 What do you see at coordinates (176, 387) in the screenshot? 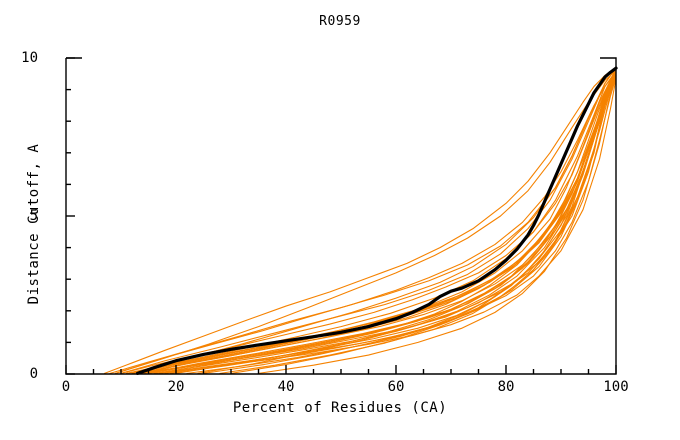
I see `x-tick-label: 20` at bounding box center [176, 387].